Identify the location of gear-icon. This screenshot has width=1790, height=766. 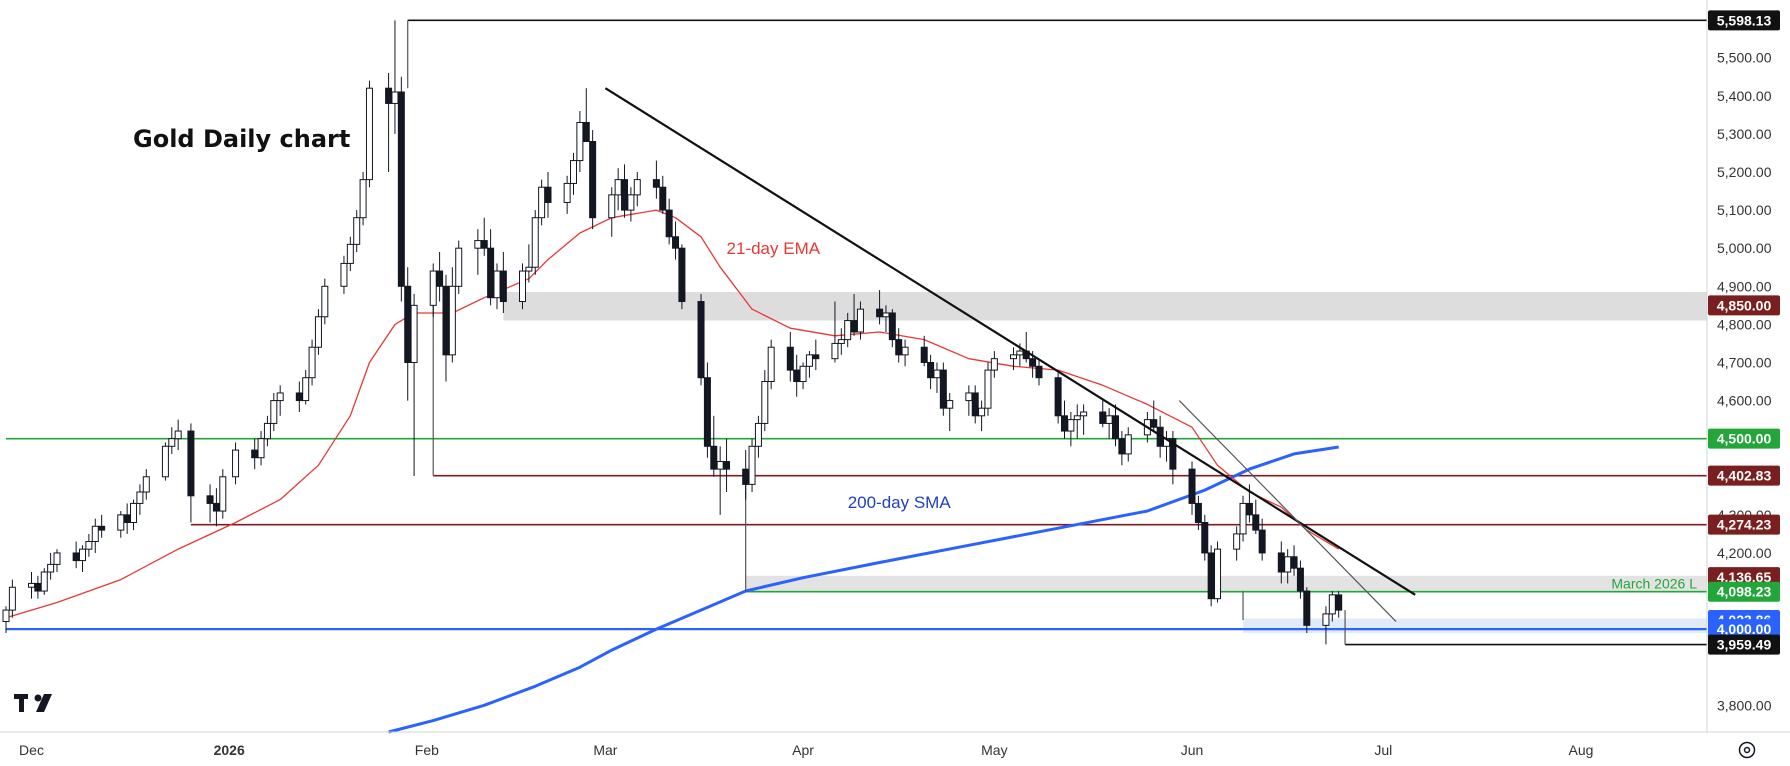
(1747, 750).